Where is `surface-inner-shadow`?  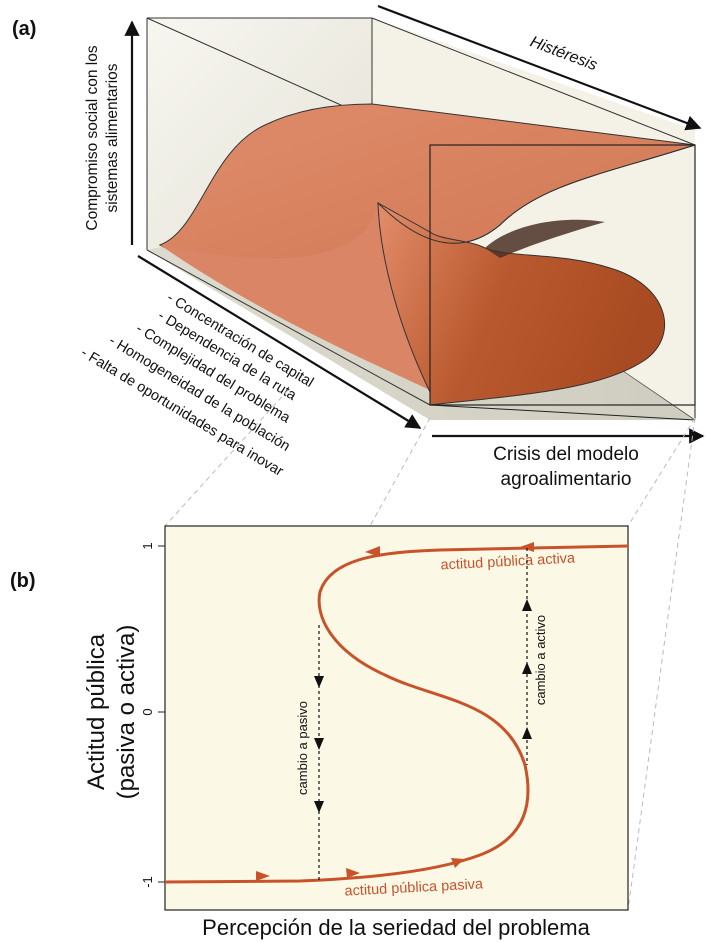 surface-inner-shadow is located at coordinates (545, 238).